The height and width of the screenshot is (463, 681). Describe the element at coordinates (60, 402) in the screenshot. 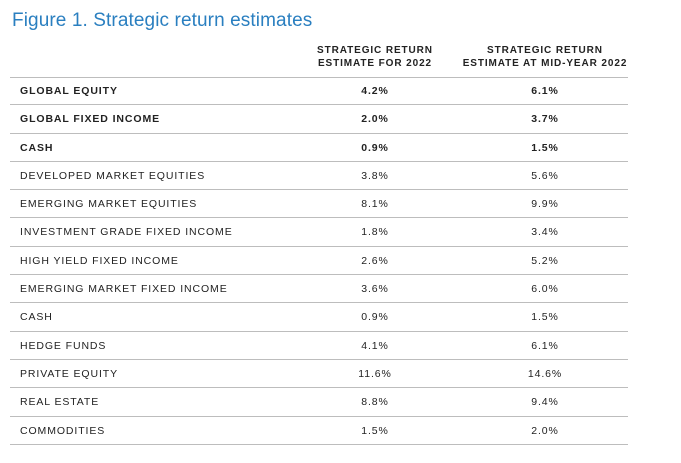

I see `row-label: REAL ESTATE` at that location.